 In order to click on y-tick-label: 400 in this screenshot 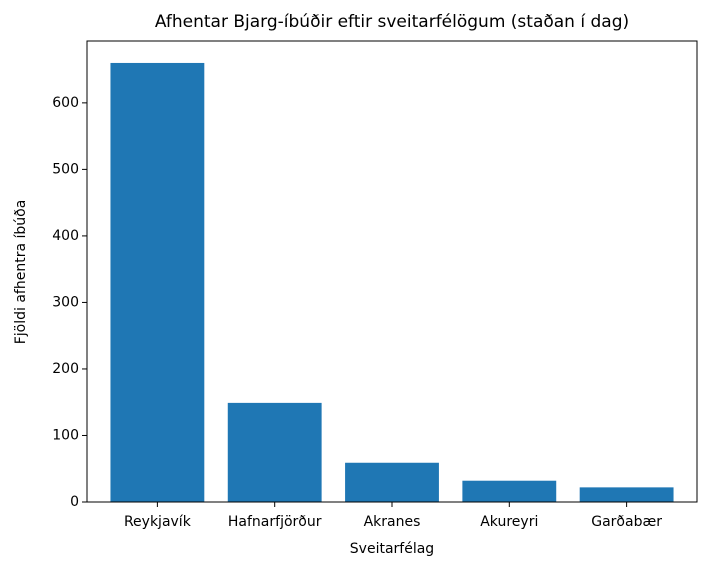, I will do `click(65, 236)`.